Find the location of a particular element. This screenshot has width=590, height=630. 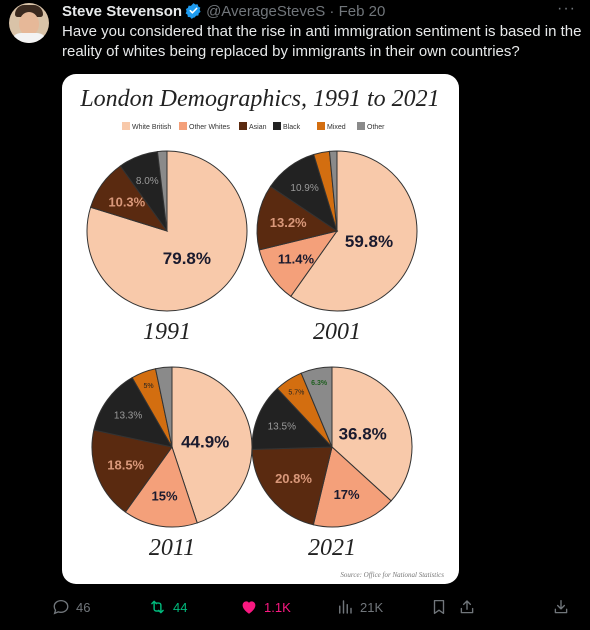

legend-label-asian: Asian is located at coordinates (258, 127).